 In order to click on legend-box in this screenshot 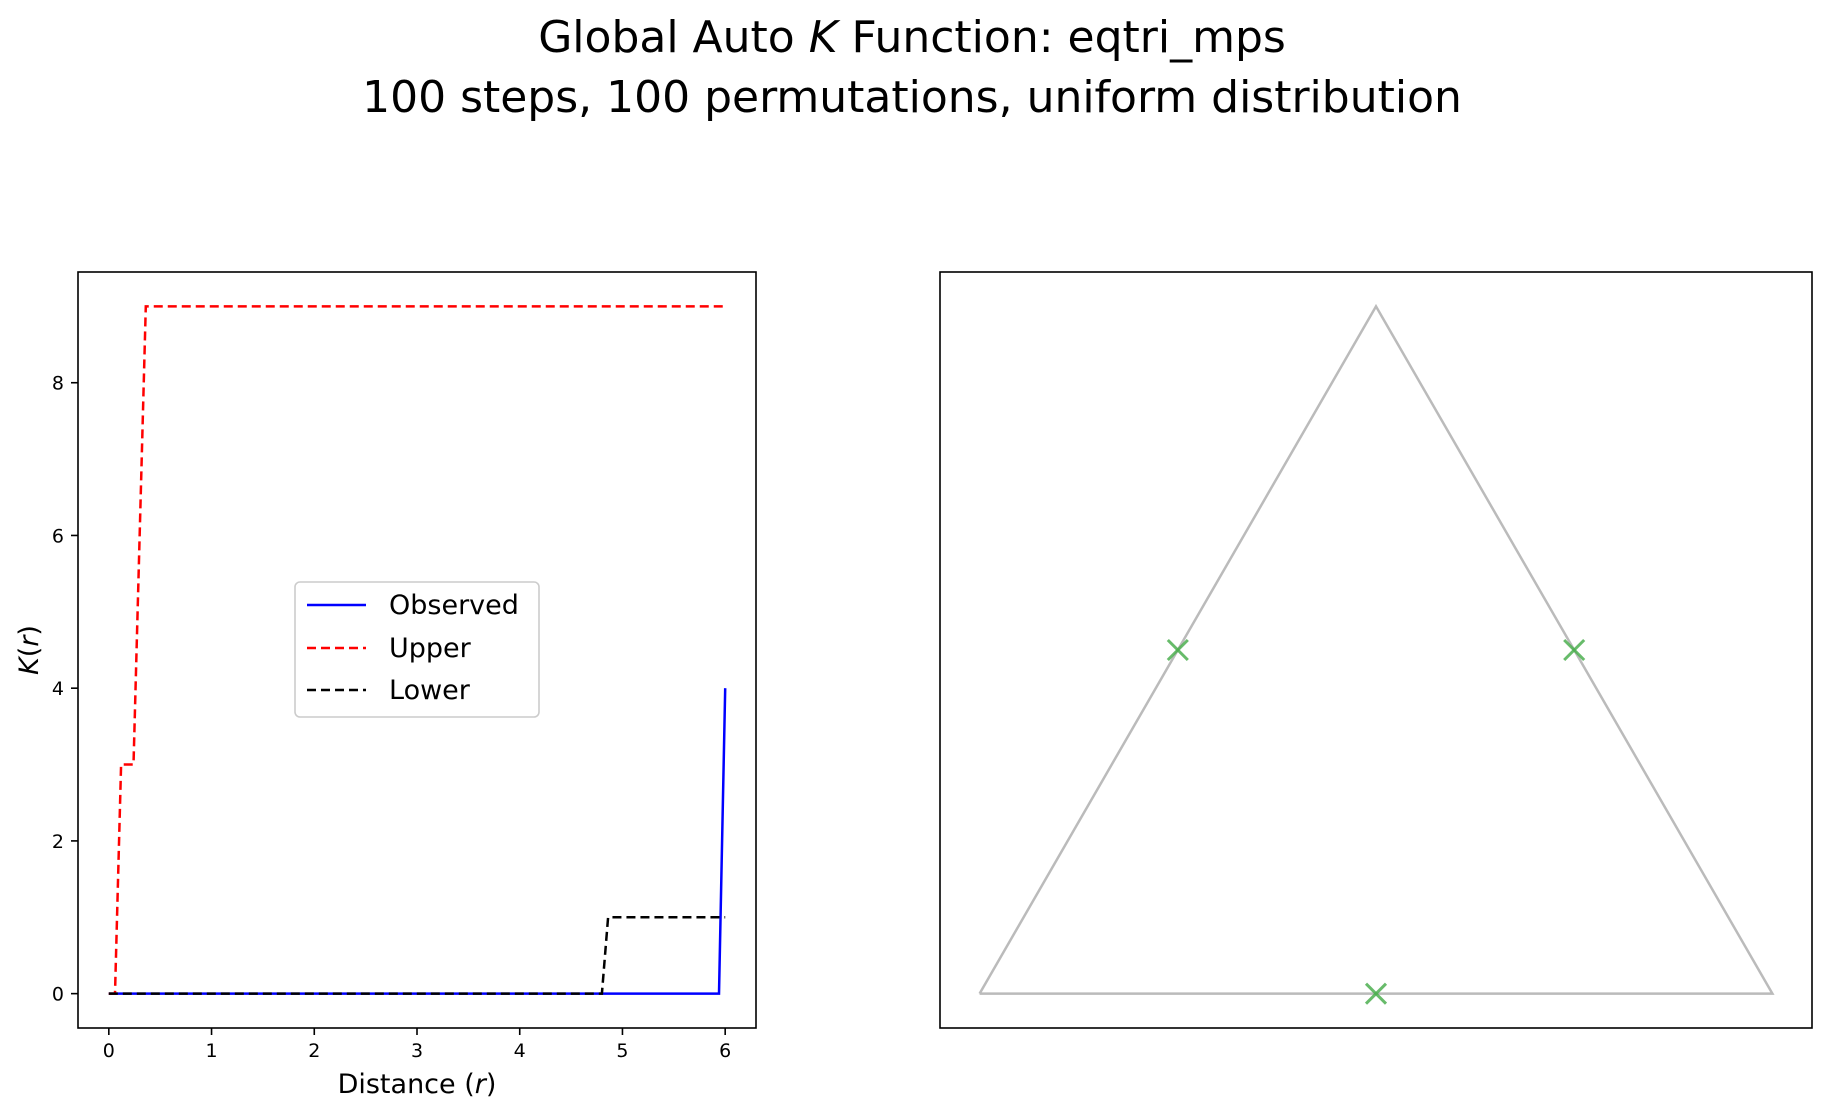, I will do `click(417, 649)`.